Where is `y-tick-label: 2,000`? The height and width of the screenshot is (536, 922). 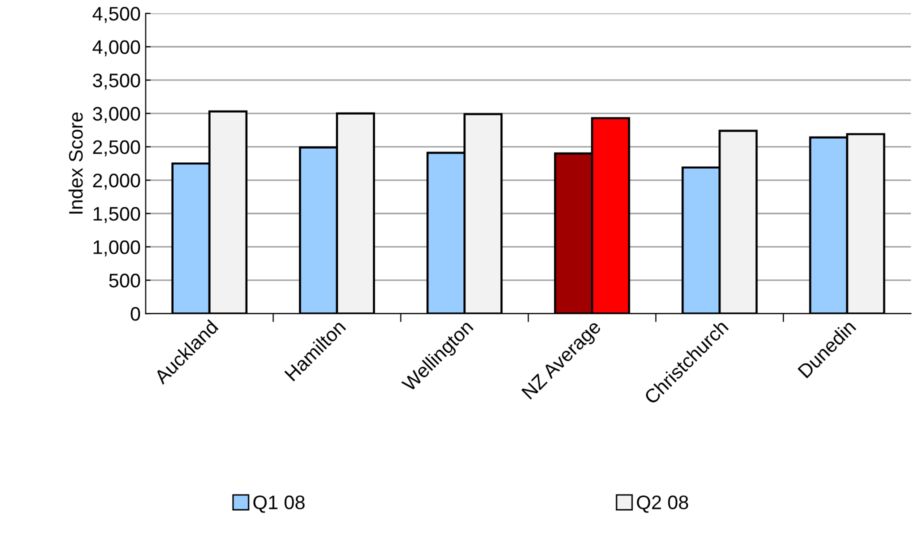 y-tick-label: 2,000 is located at coordinates (116, 182).